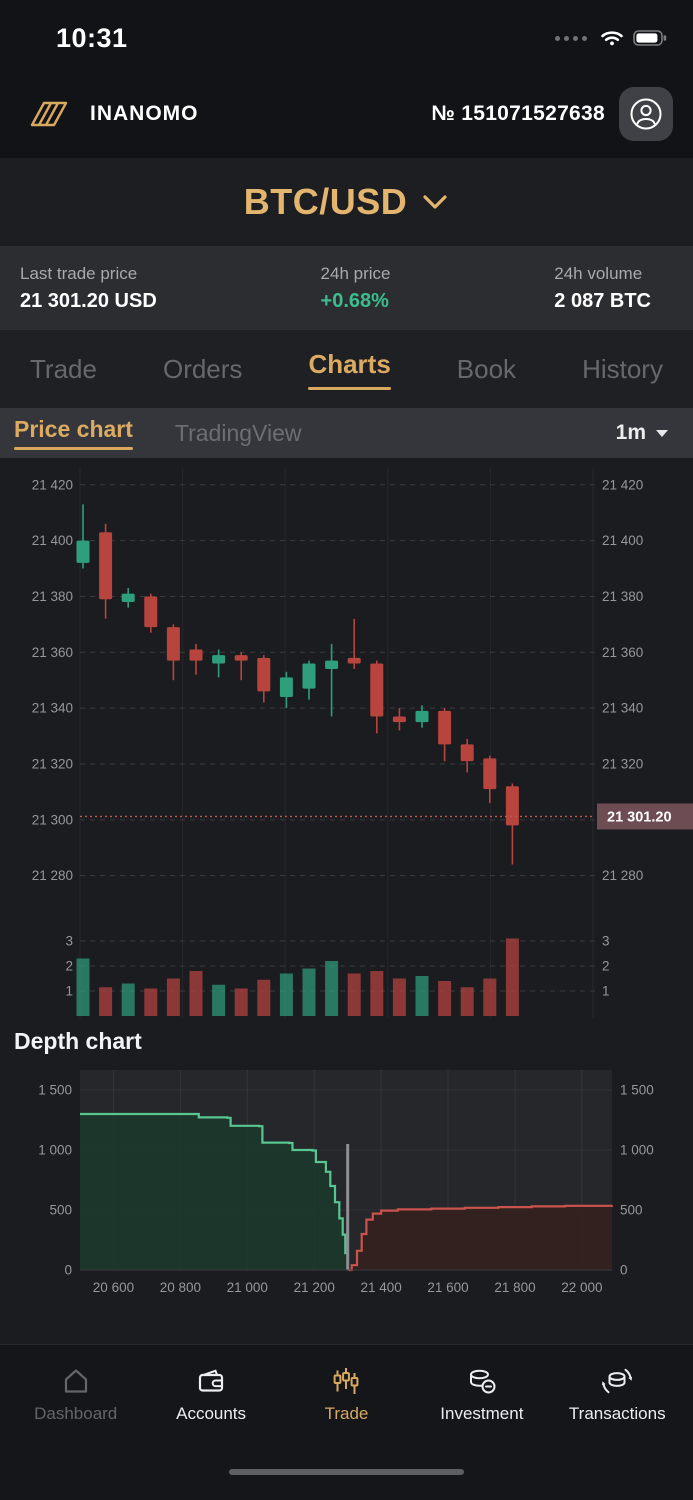 The height and width of the screenshot is (1500, 693). What do you see at coordinates (88, 300) in the screenshot?
I see `stat-value: 21 301.20 USD` at bounding box center [88, 300].